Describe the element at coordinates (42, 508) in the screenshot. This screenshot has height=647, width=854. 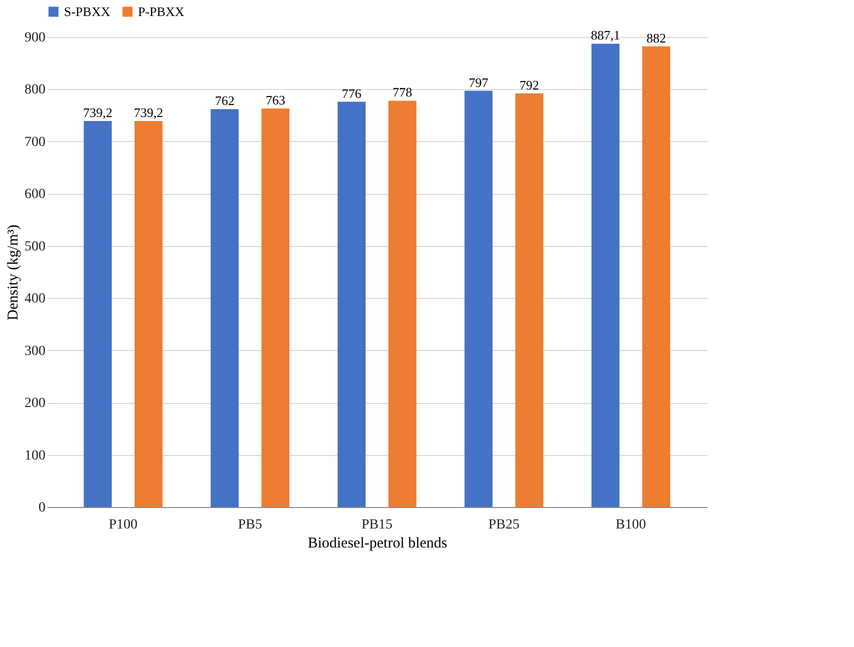
I see `y-tick-label: 0` at that location.